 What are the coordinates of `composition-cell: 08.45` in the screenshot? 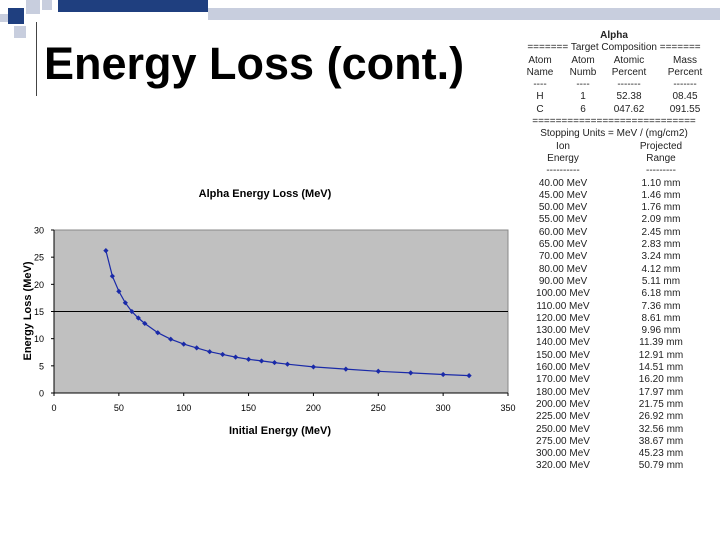 It's located at (685, 97).